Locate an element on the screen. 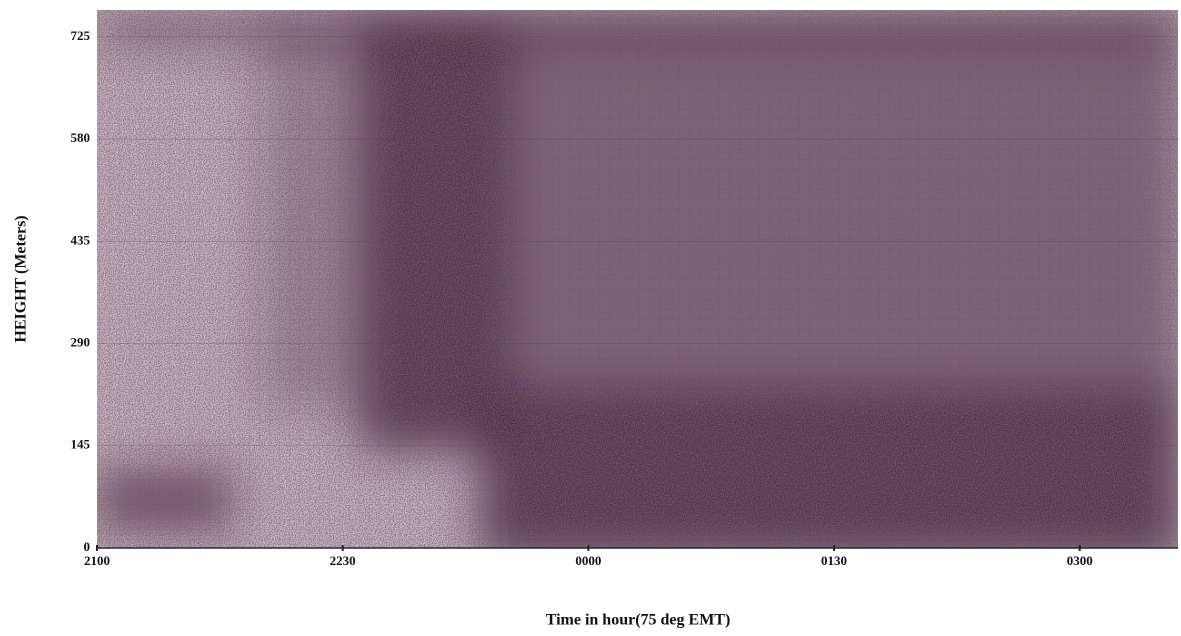 The height and width of the screenshot is (636, 1181). x-tick-label: 0000 is located at coordinates (588, 560).